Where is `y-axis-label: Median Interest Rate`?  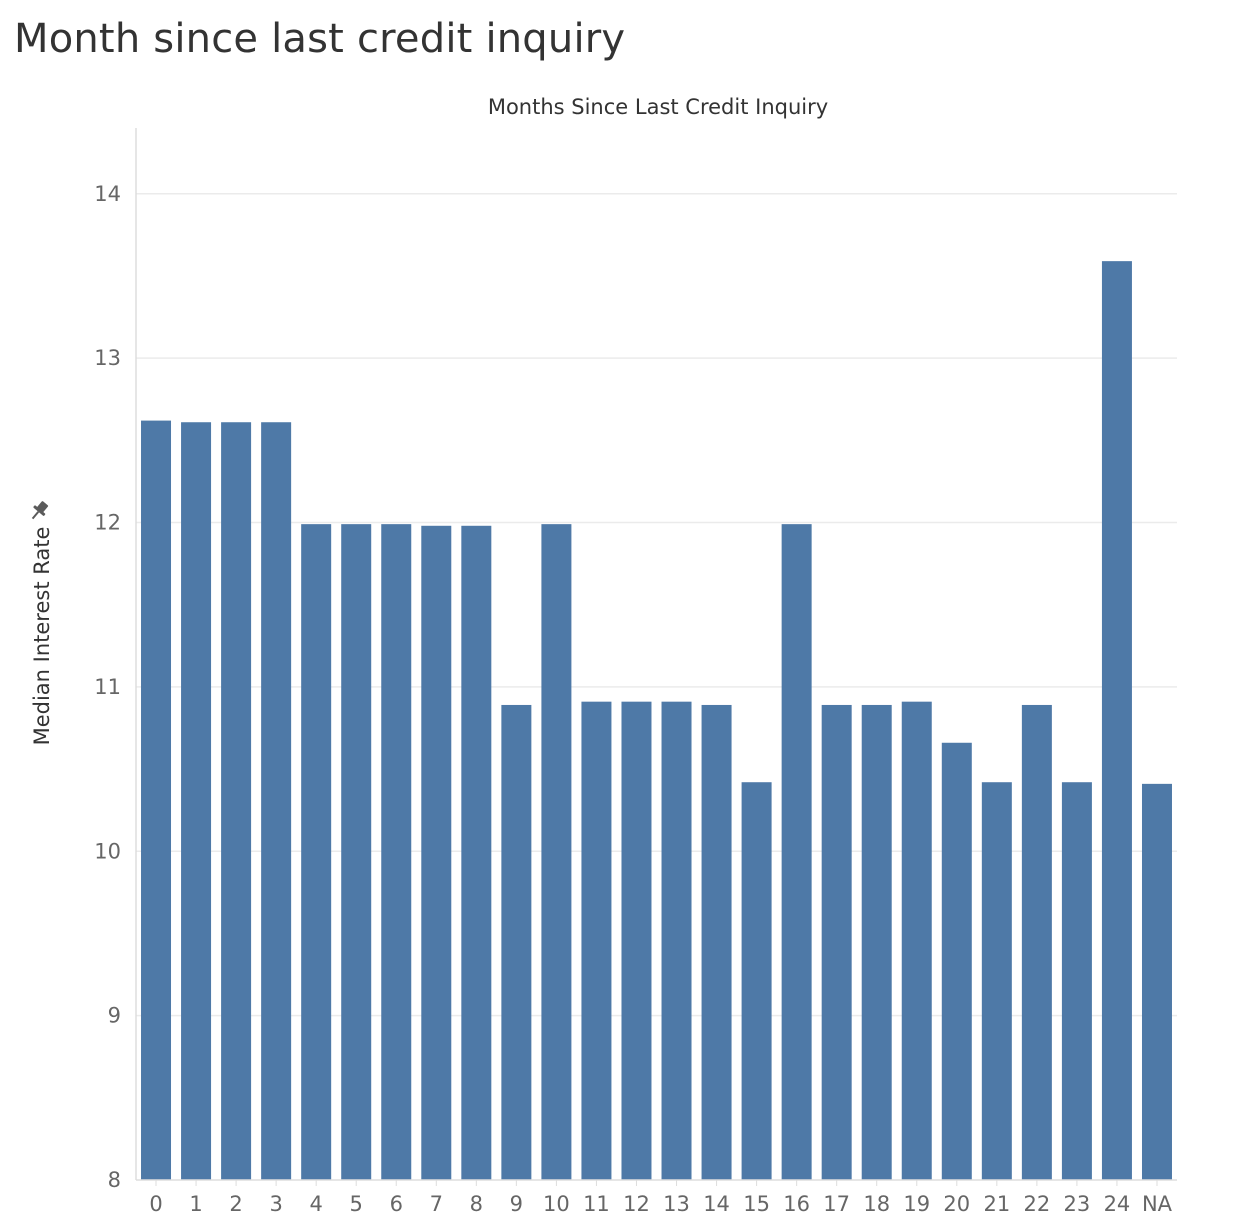 y-axis-label: Median Interest Rate is located at coordinates (42, 636).